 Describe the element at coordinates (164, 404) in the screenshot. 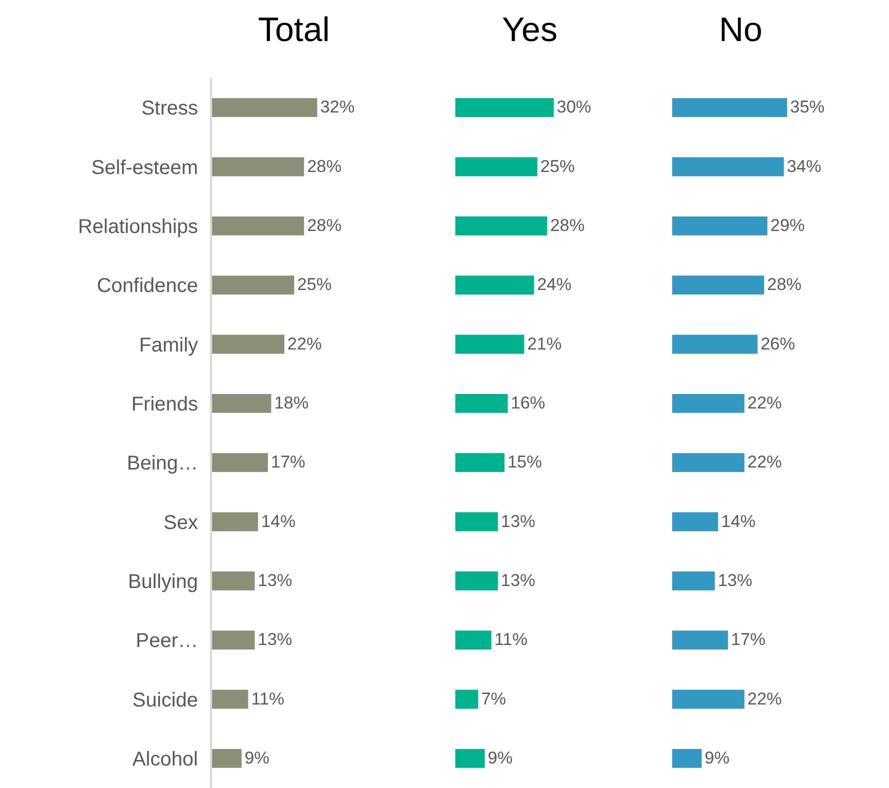

I see `y-tick-label: Friends` at that location.